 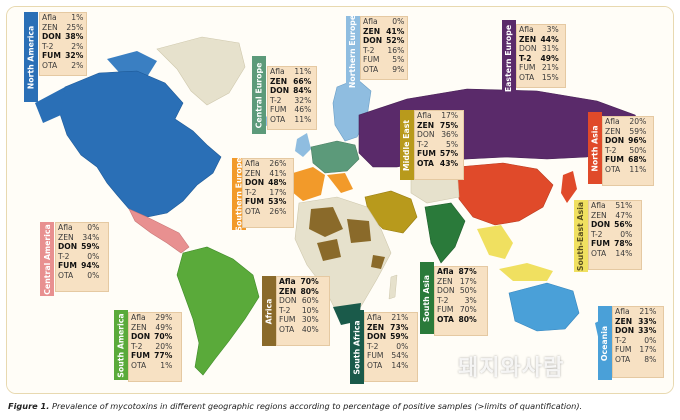 What do you see at coordinates (509, 58) in the screenshot?
I see `eastern-europe-tag: Eastern Europe` at bounding box center [509, 58].